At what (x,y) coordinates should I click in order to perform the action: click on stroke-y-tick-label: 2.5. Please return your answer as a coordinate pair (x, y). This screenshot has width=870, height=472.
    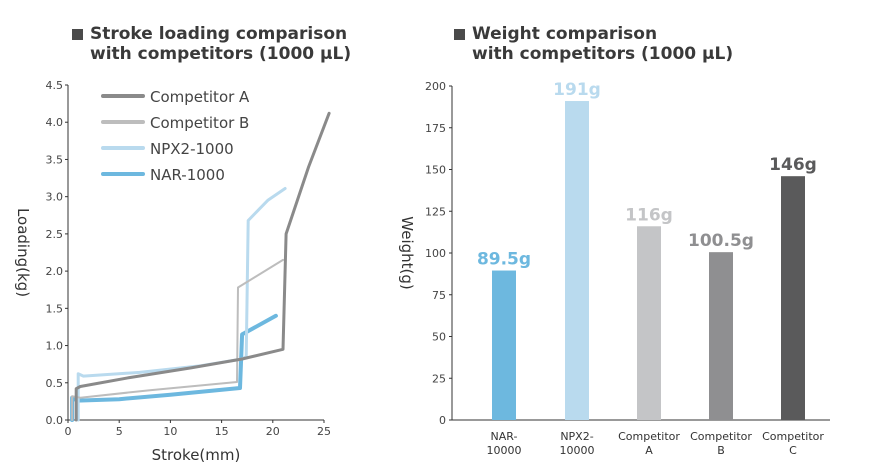
    Looking at the image, I should click on (55, 234).